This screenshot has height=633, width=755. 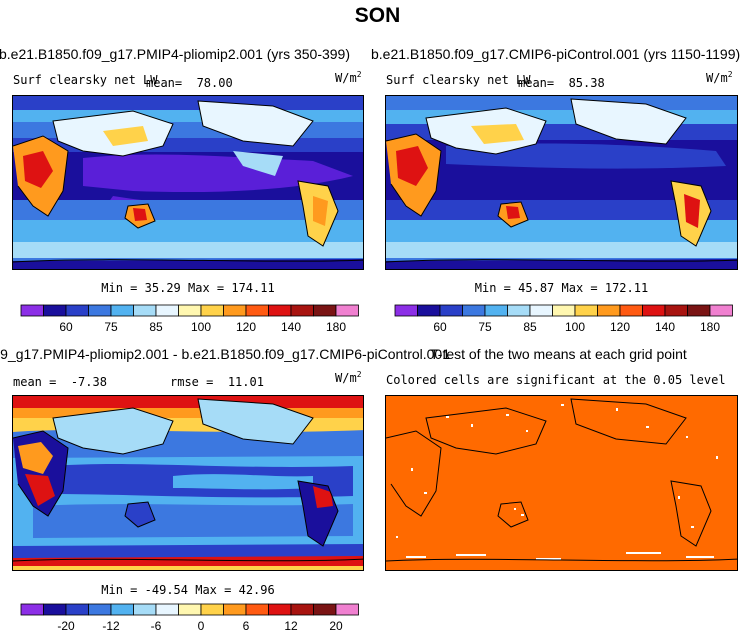 What do you see at coordinates (561, 288) in the screenshot?
I see `top-right-minmax: Min = 45.87 Max = 172.11` at bounding box center [561, 288].